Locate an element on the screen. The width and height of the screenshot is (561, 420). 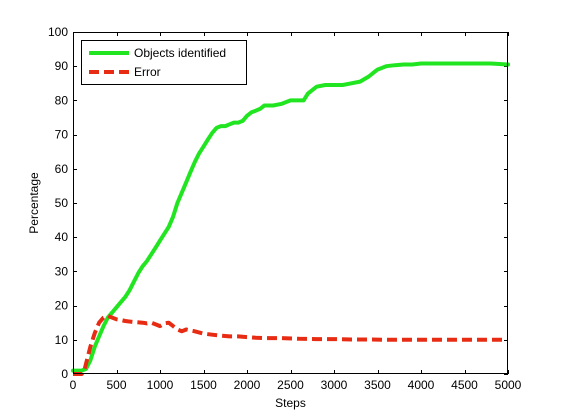
y-tick-label: 50 is located at coordinates (62, 203).